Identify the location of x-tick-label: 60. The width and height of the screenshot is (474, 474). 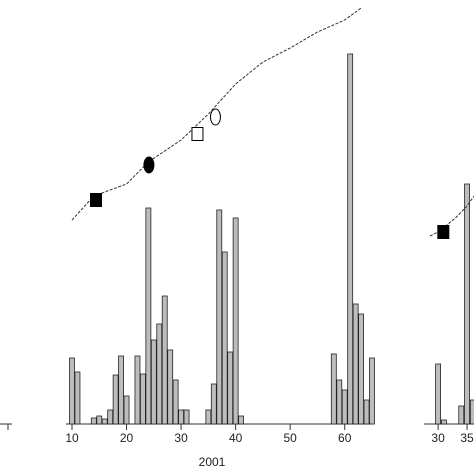
(345, 438).